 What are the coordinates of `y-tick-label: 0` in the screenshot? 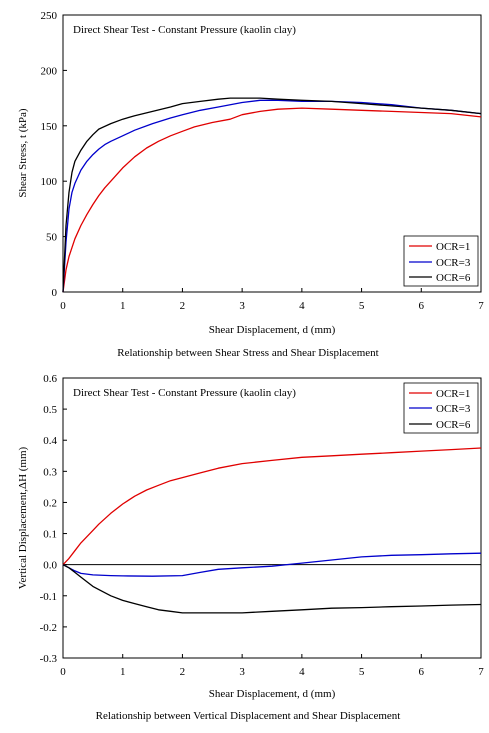 It's located at (55, 293).